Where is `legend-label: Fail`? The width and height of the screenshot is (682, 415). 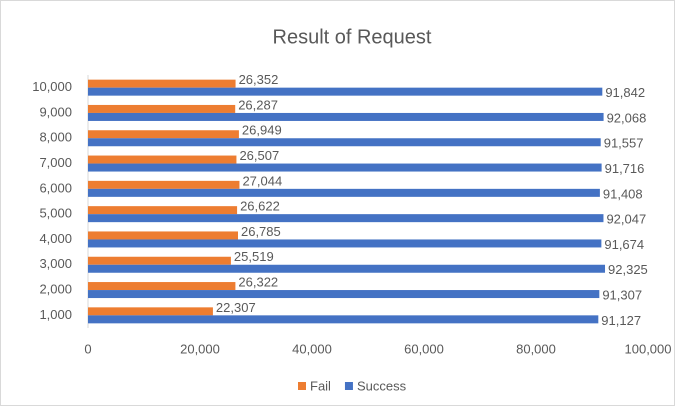 legend-label: Fail is located at coordinates (320, 385).